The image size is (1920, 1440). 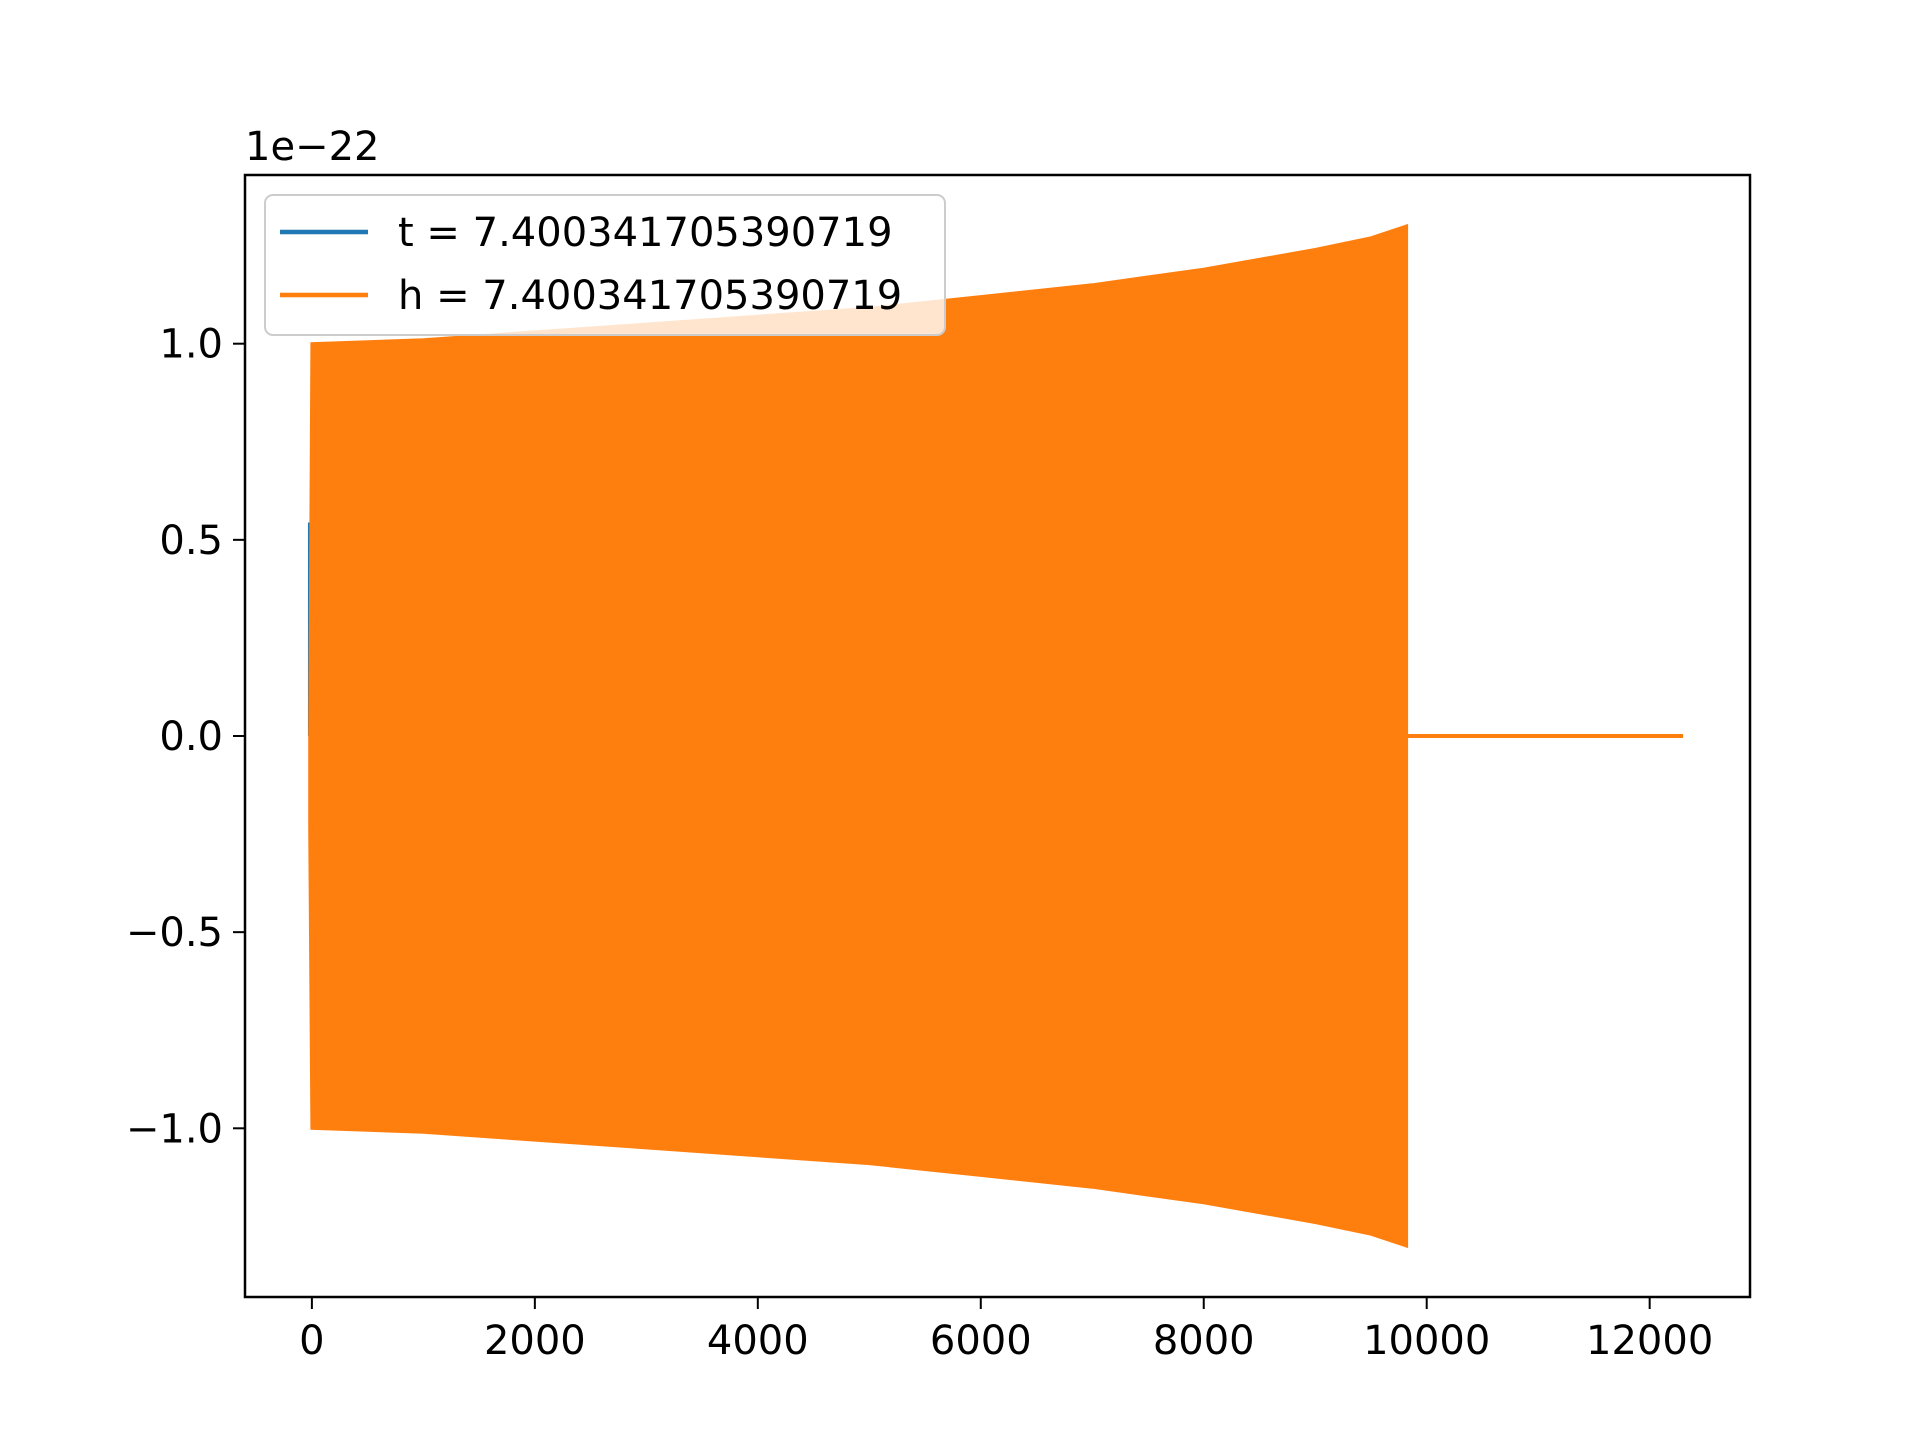 I want to click on y-tick-label: 0.5, so click(x=191, y=541).